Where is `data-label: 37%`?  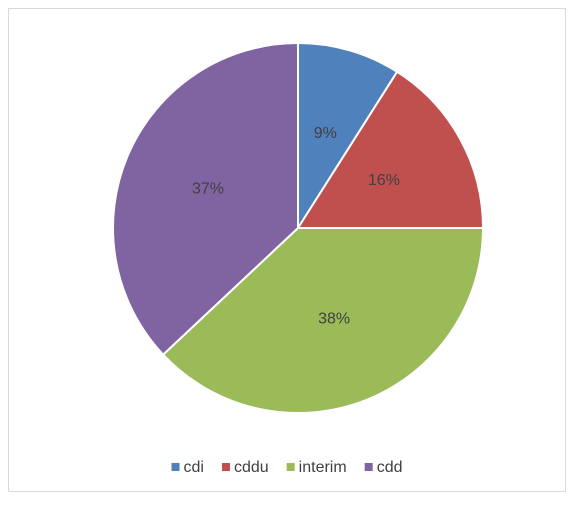 data-label: 37% is located at coordinates (208, 188).